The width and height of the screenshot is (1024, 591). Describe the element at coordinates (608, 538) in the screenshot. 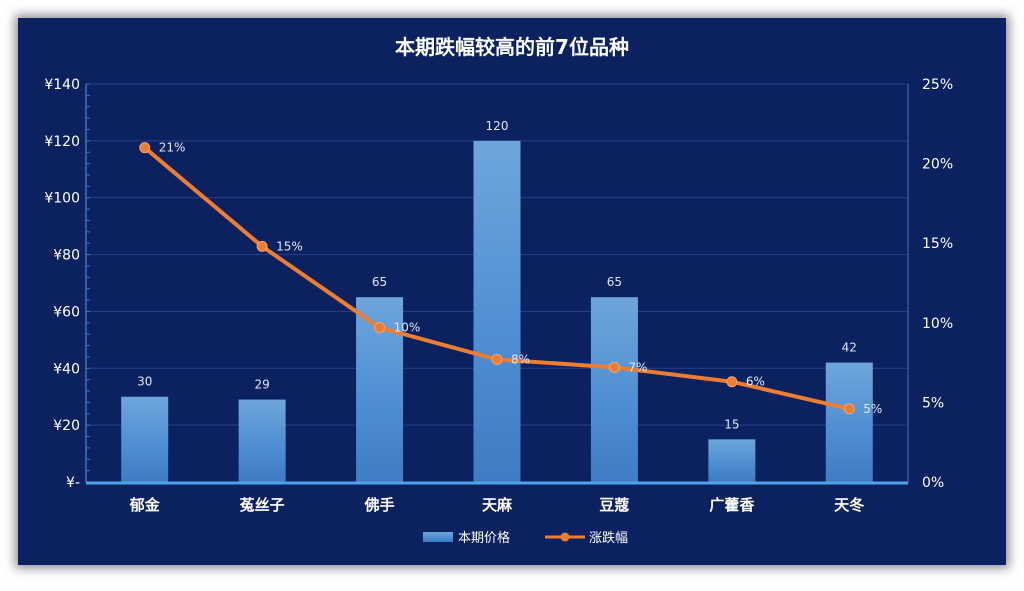

I see `legend-line-label: 涨跌幅` at that location.